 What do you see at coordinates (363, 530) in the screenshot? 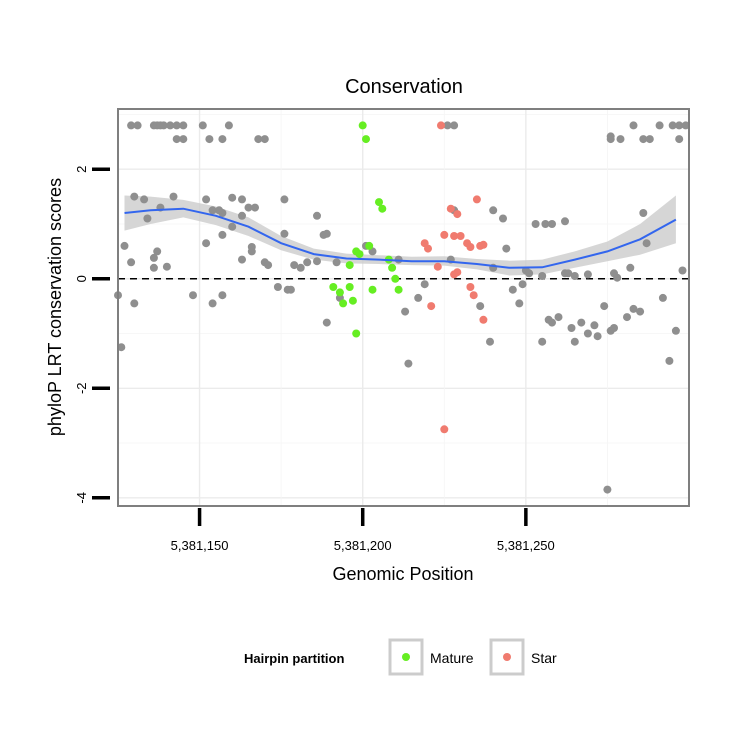
I see `x-axis: 5,381,150 5,381,200 5,381,250` at bounding box center [363, 530].